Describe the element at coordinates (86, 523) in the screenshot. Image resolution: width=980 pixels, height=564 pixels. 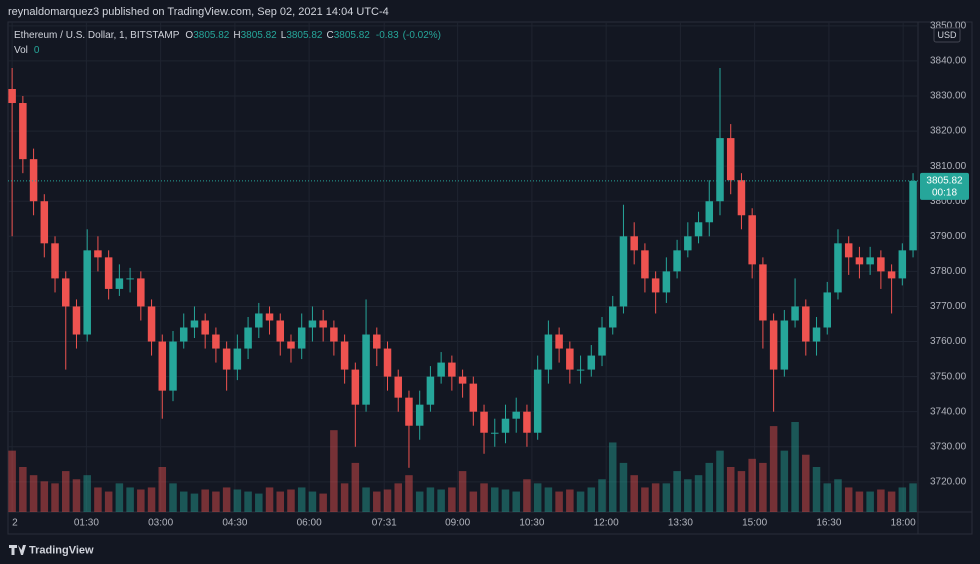
I see `x-tick-label: 01:30` at that location.